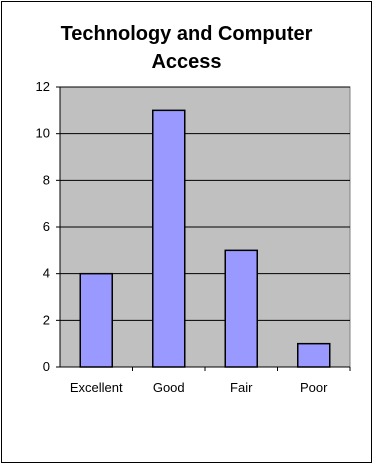 The image size is (373, 464). Describe the element at coordinates (96, 320) in the screenshot. I see `bar-excellent` at that location.